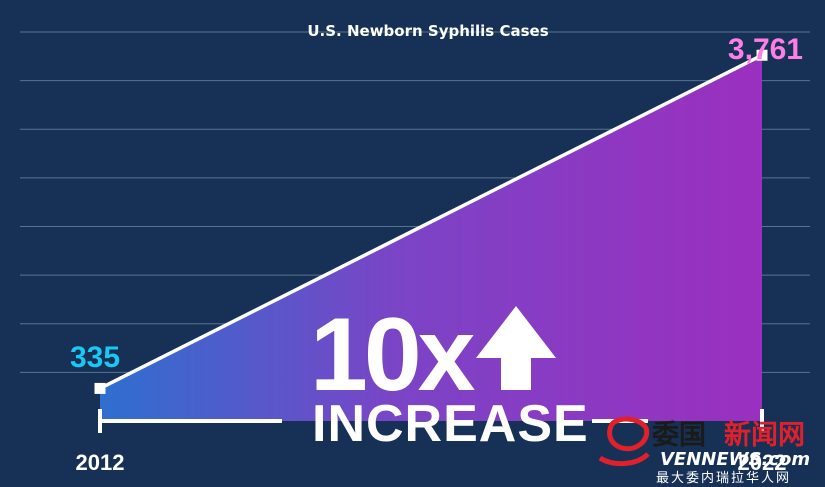 This screenshot has width=825, height=487. What do you see at coordinates (95, 357) in the screenshot?
I see `data-label-start: 335` at bounding box center [95, 357].